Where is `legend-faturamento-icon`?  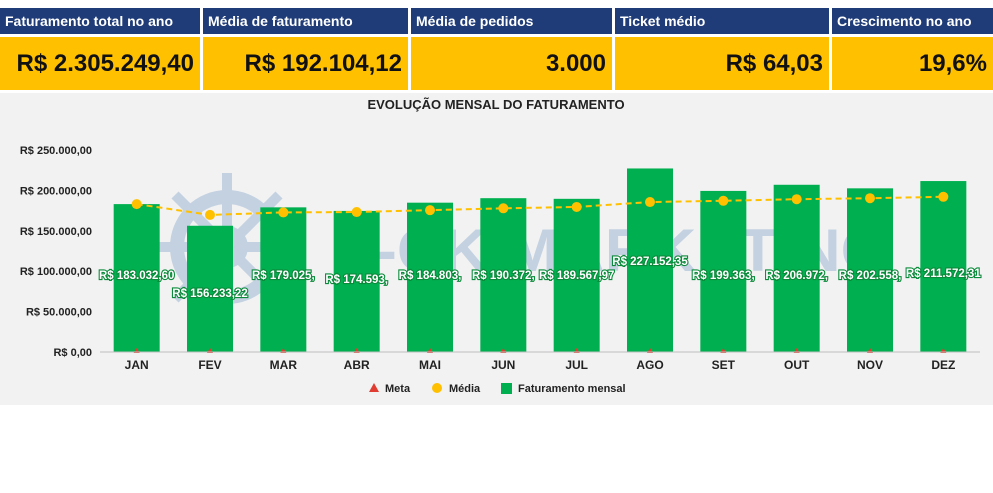
legend-faturamento-icon is located at coordinates (506, 388).